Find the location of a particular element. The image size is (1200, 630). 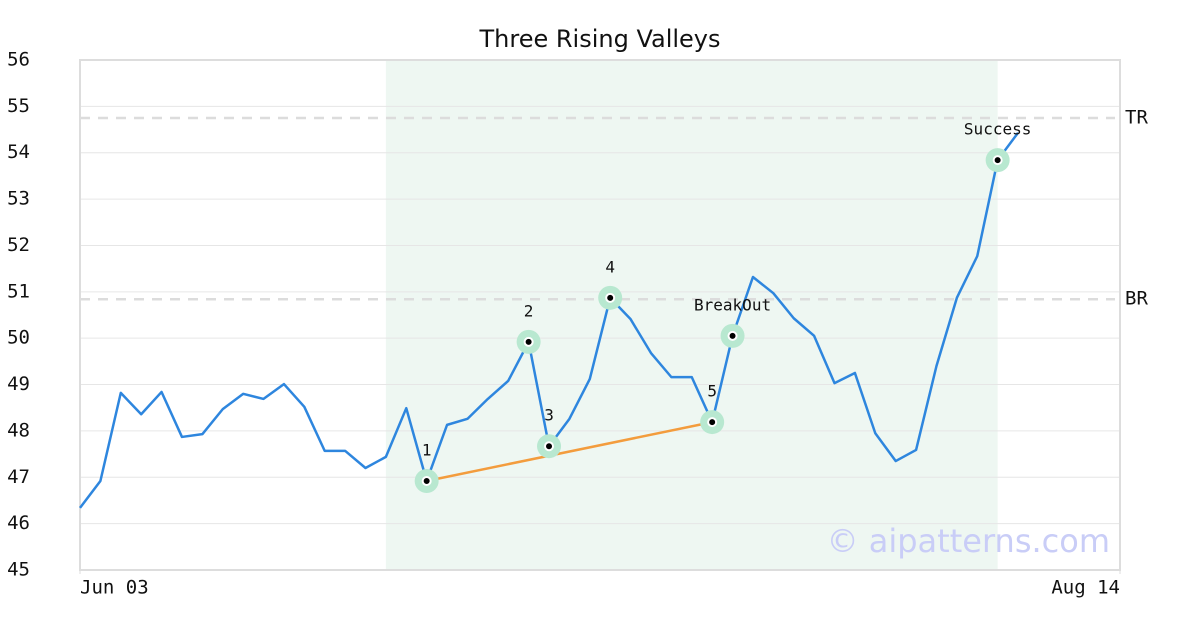

level-label: BR is located at coordinates (1136, 299).